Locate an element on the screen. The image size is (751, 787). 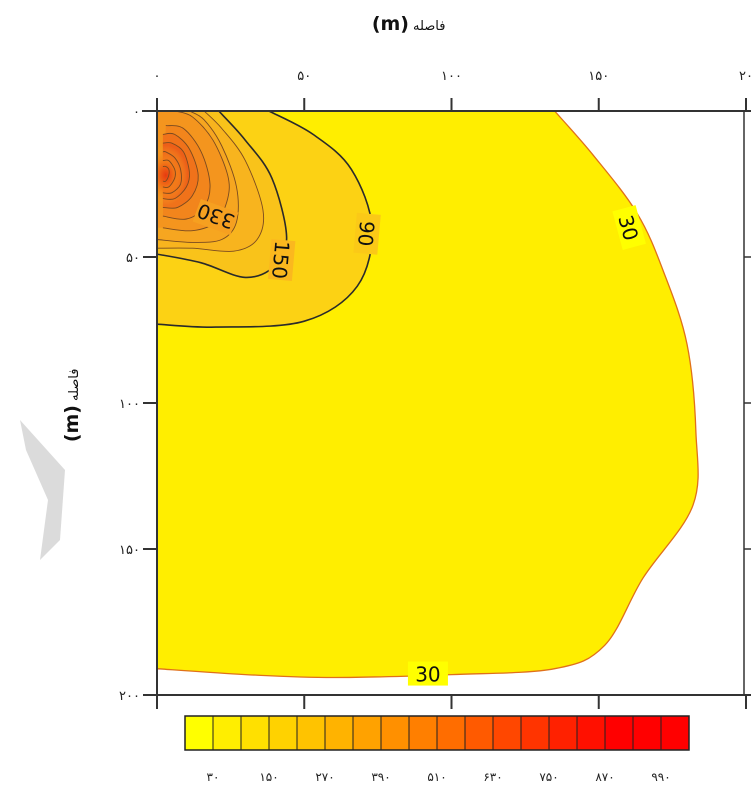
y-tick-label: ۱۵۰ is located at coordinates (129, 550).